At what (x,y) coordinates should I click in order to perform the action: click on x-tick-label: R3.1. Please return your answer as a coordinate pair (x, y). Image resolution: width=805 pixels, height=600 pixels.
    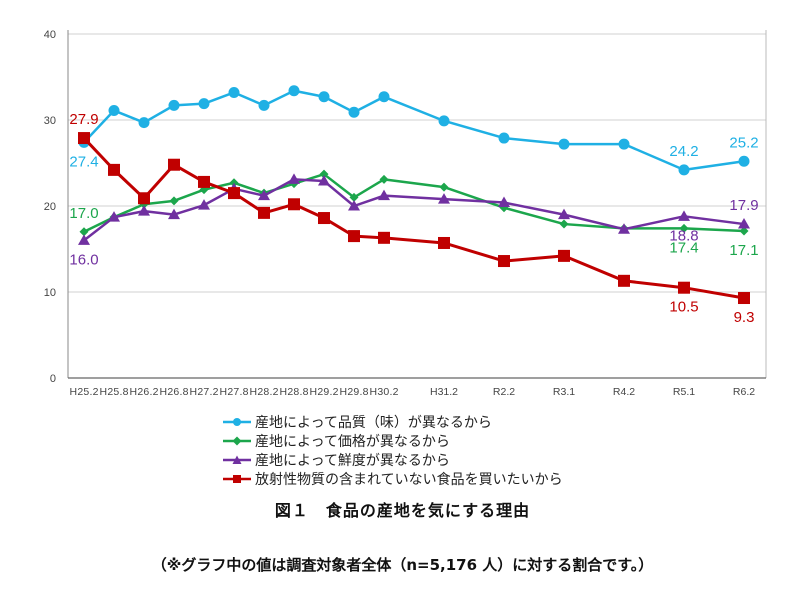
    Looking at the image, I should click on (564, 392).